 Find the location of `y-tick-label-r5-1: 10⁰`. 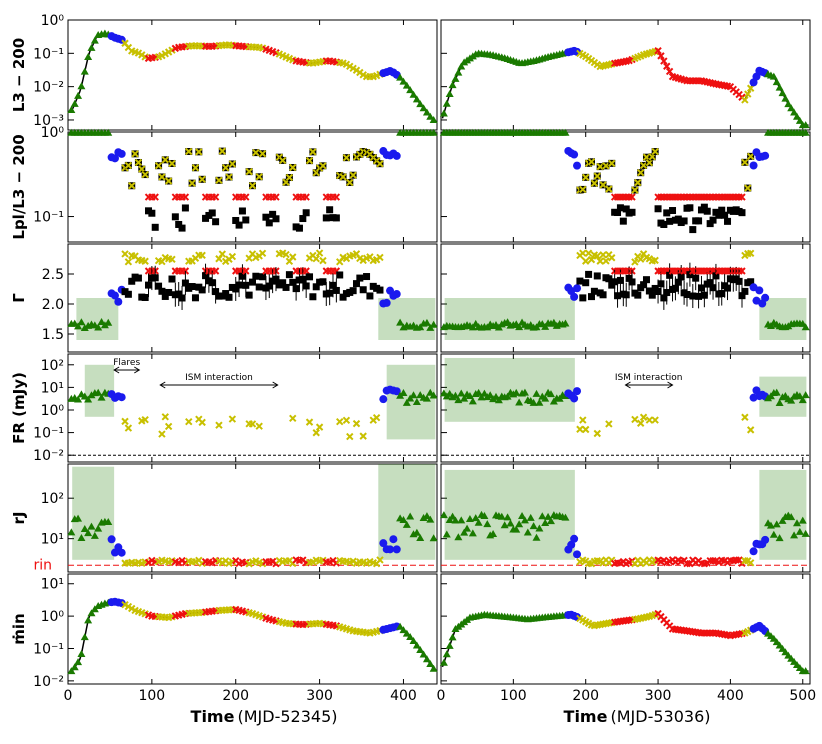

y-tick-label-r5-1: 10⁰ is located at coordinates (53, 617).